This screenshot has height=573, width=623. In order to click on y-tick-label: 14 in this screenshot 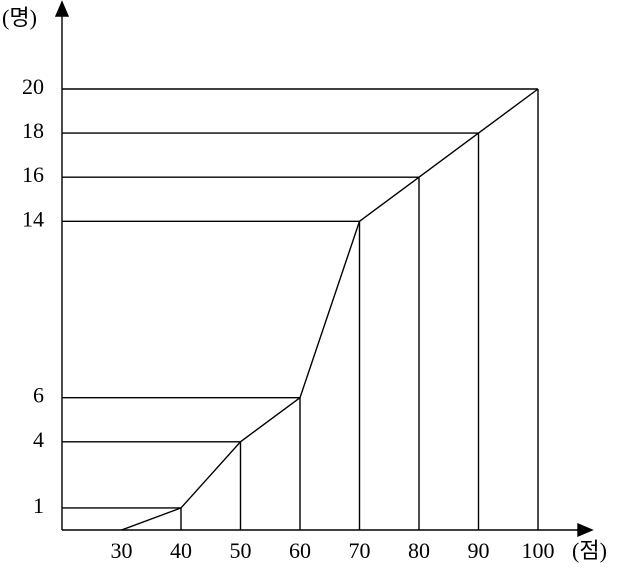, I will do `click(33, 218)`.